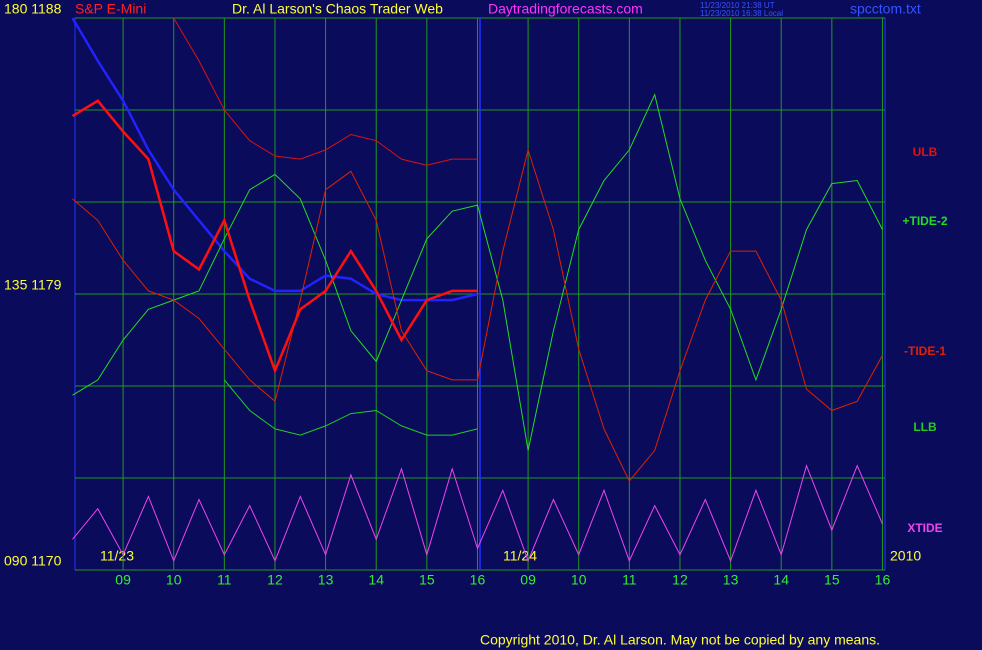  Describe the element at coordinates (925, 351) in the screenshot. I see `legend-label: -TIDE-1` at that location.